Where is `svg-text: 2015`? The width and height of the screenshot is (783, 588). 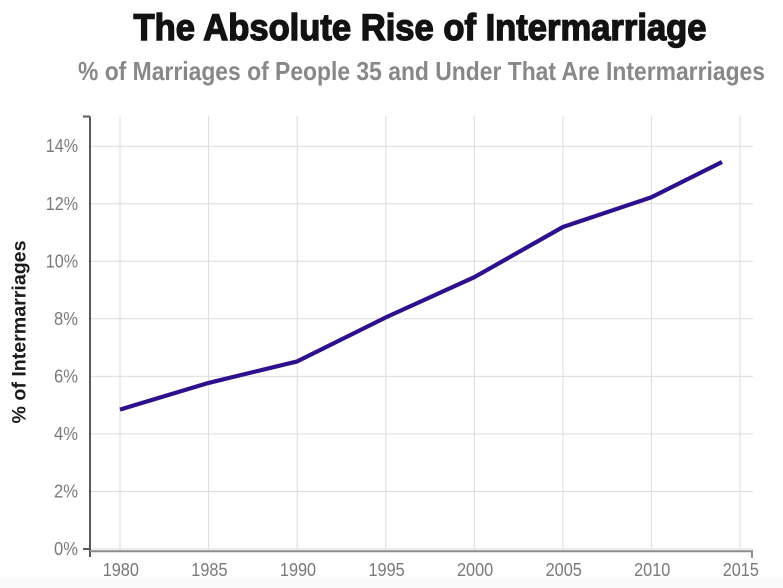 svg-text: 2015 is located at coordinates (741, 569).